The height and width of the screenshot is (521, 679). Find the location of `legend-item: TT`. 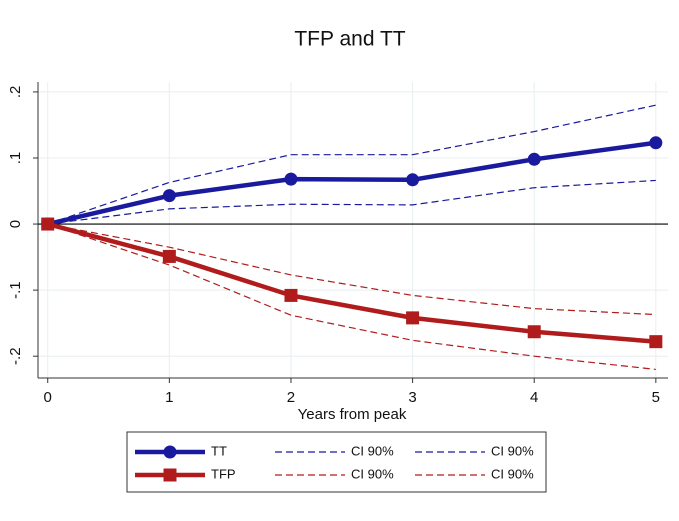

legend-item: TT is located at coordinates (181, 451).